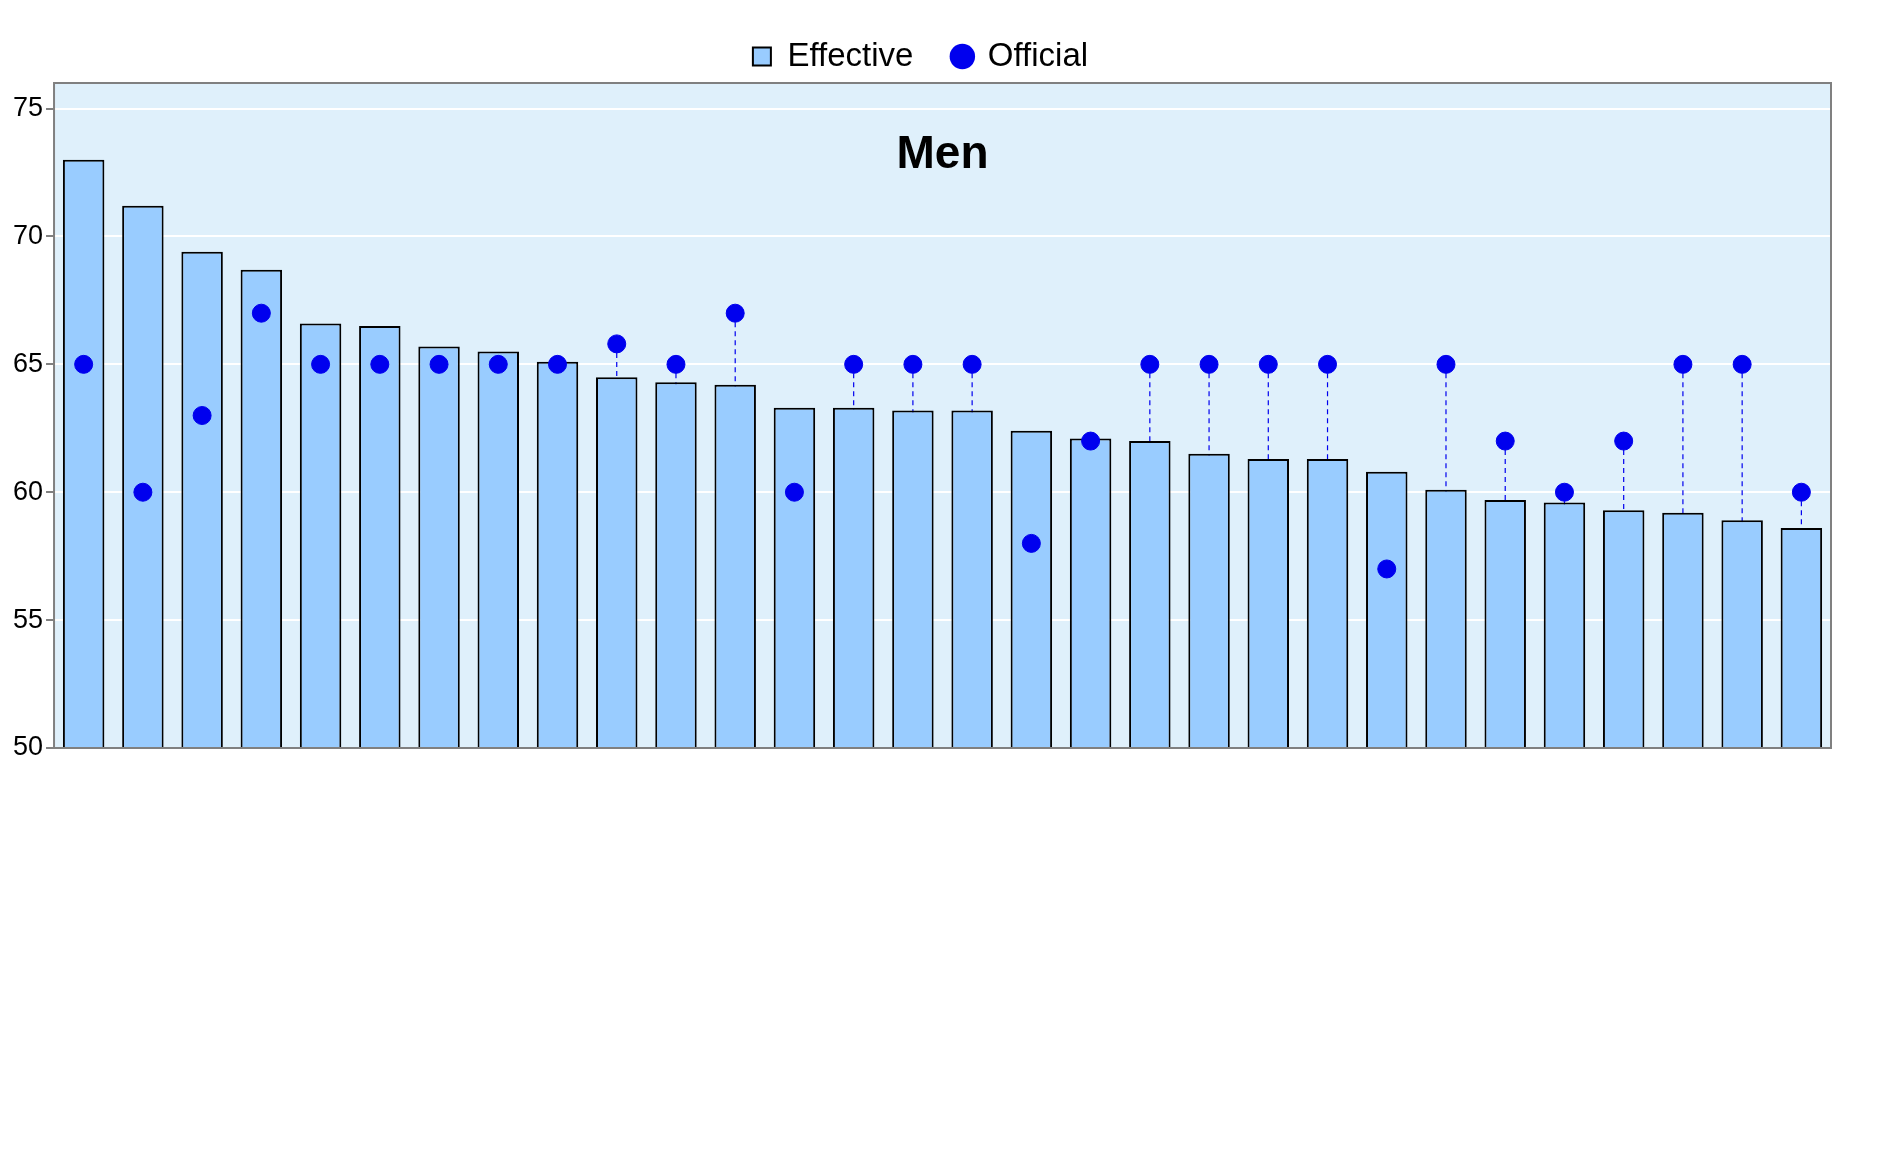 This screenshot has width=1883, height=1156. Describe the element at coordinates (850, 54) in the screenshot. I see `legend-label: Effective` at that location.